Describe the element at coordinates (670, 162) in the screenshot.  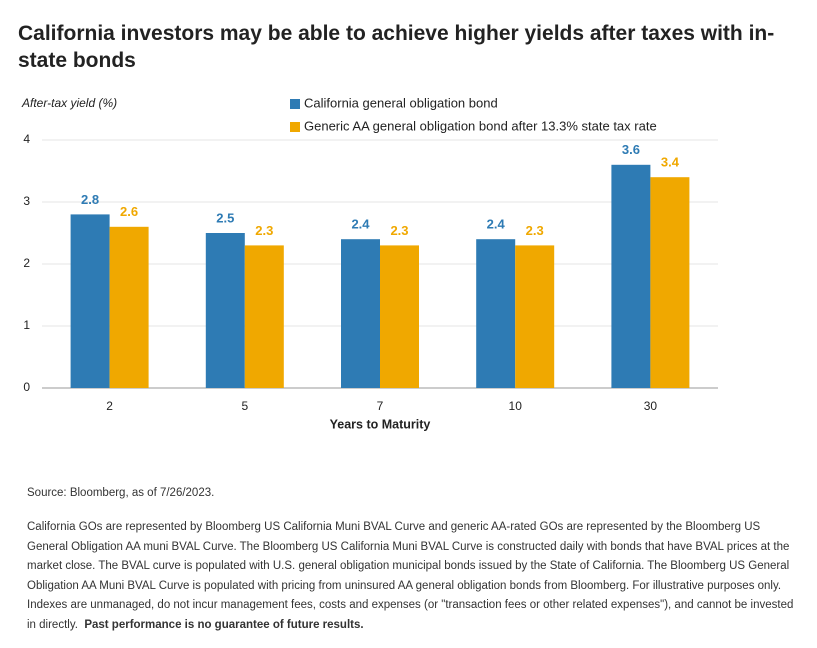
I see `data-label: 3.4` at that location.